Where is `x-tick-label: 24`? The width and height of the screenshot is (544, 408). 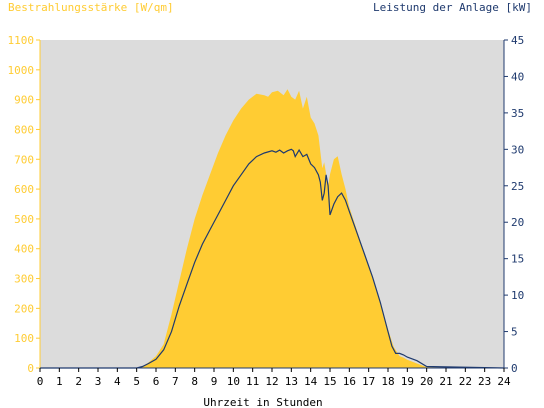
x-tick-label: 24 is located at coordinates (504, 381).